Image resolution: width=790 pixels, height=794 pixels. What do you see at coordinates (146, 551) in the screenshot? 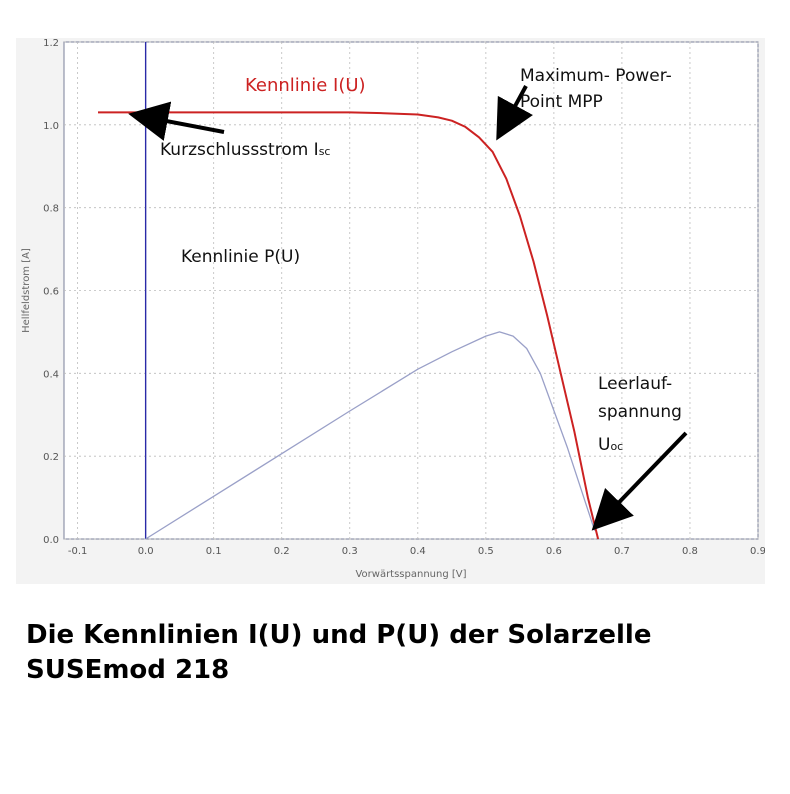
I see `x-tick-label: 0.0` at bounding box center [146, 551].